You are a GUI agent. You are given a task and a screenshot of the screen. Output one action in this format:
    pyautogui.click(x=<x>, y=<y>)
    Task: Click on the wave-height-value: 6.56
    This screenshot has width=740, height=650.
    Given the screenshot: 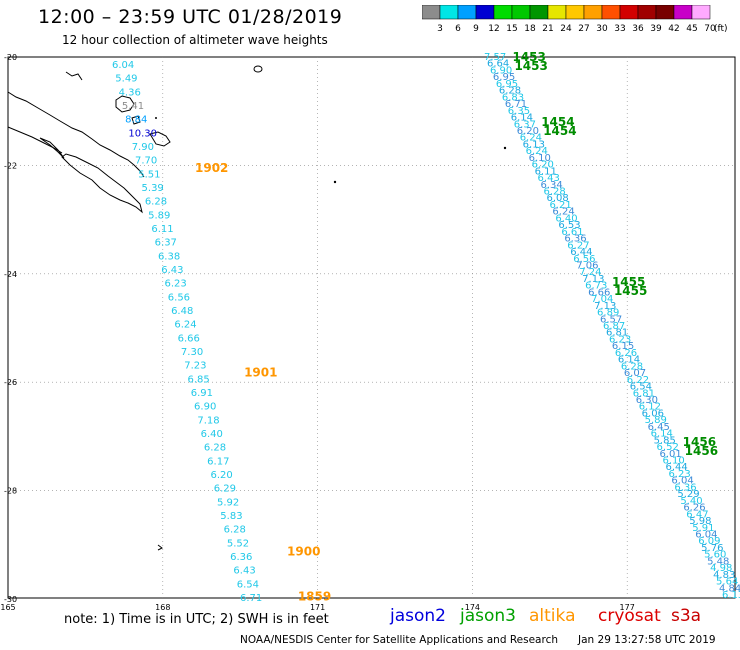 What is the action you would take?
    pyautogui.click(x=584, y=259)
    